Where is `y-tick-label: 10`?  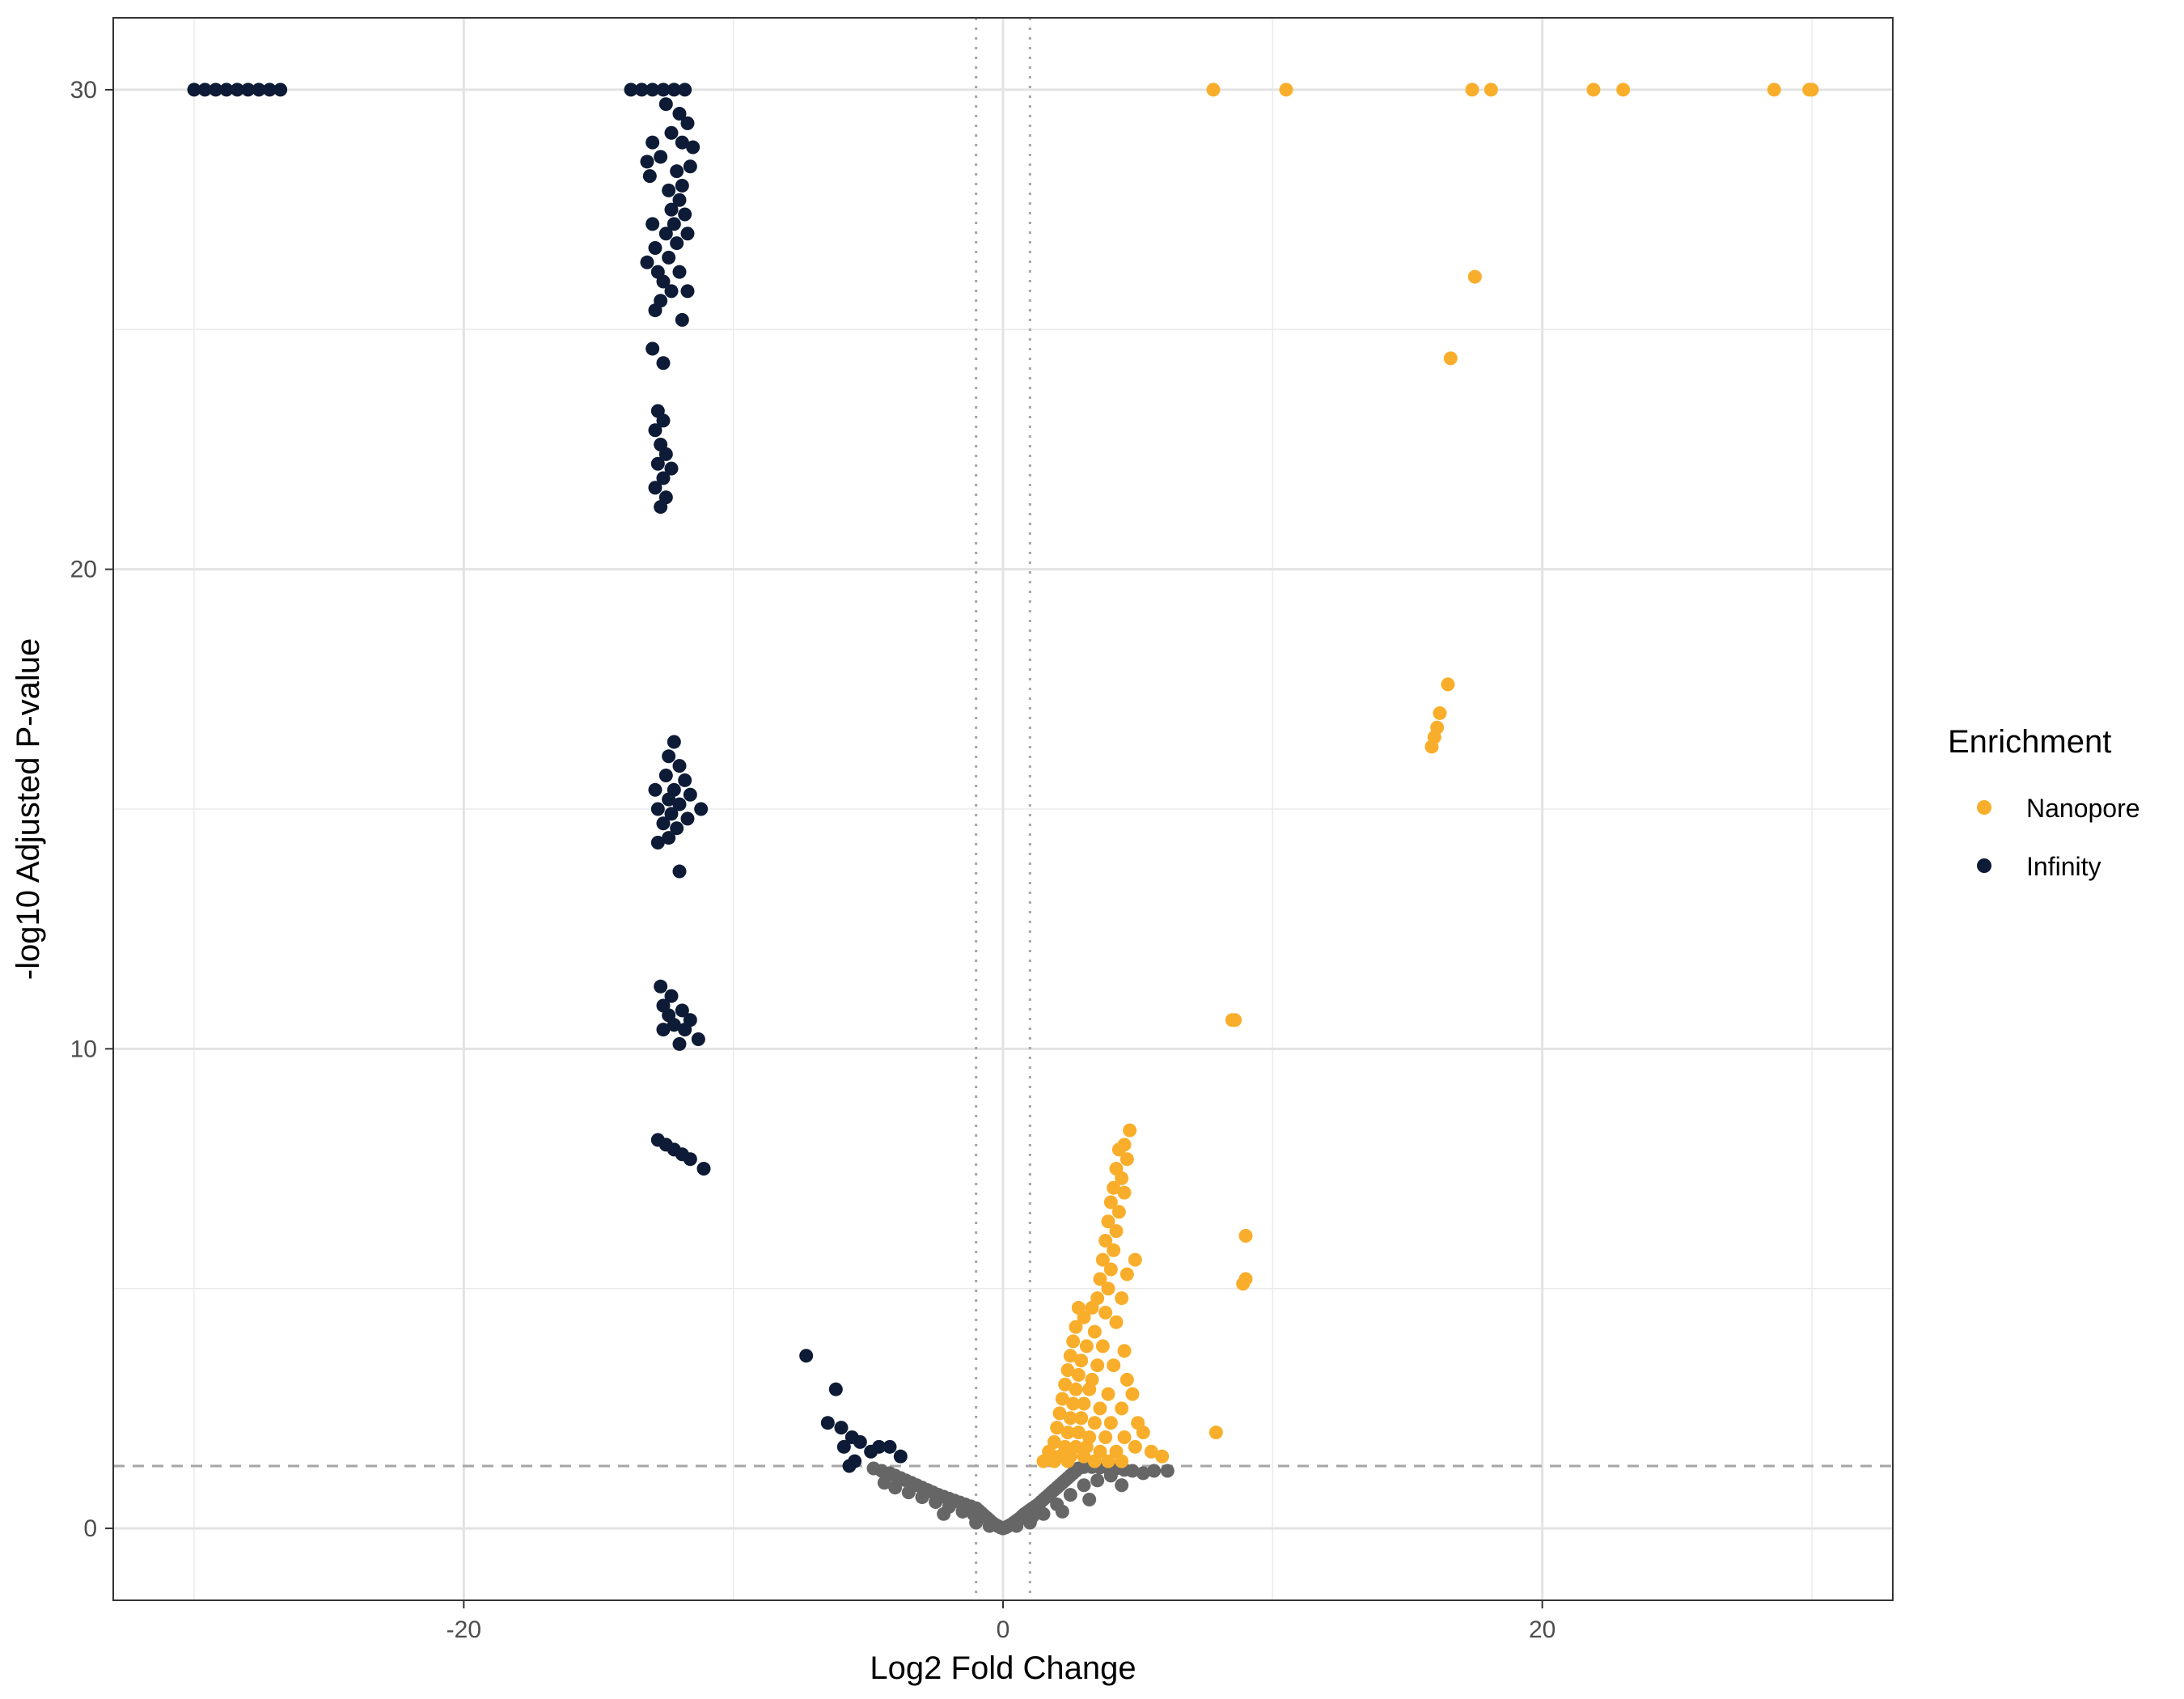 y-tick-label: 10 is located at coordinates (83, 1049).